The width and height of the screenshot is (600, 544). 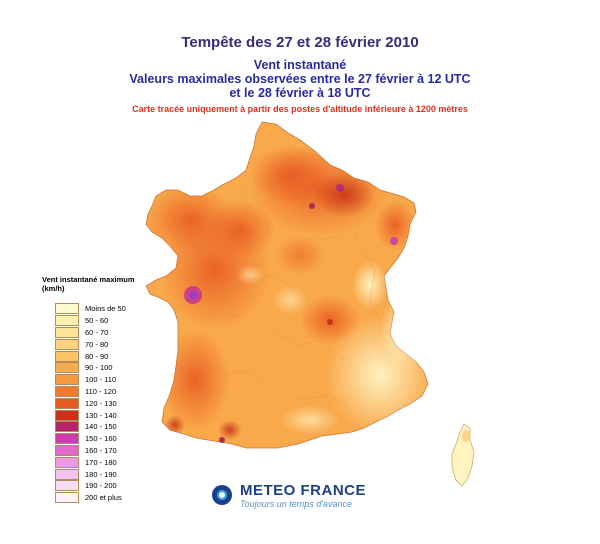 I want to click on legend-row: 150 - 160, so click(x=112, y=439).